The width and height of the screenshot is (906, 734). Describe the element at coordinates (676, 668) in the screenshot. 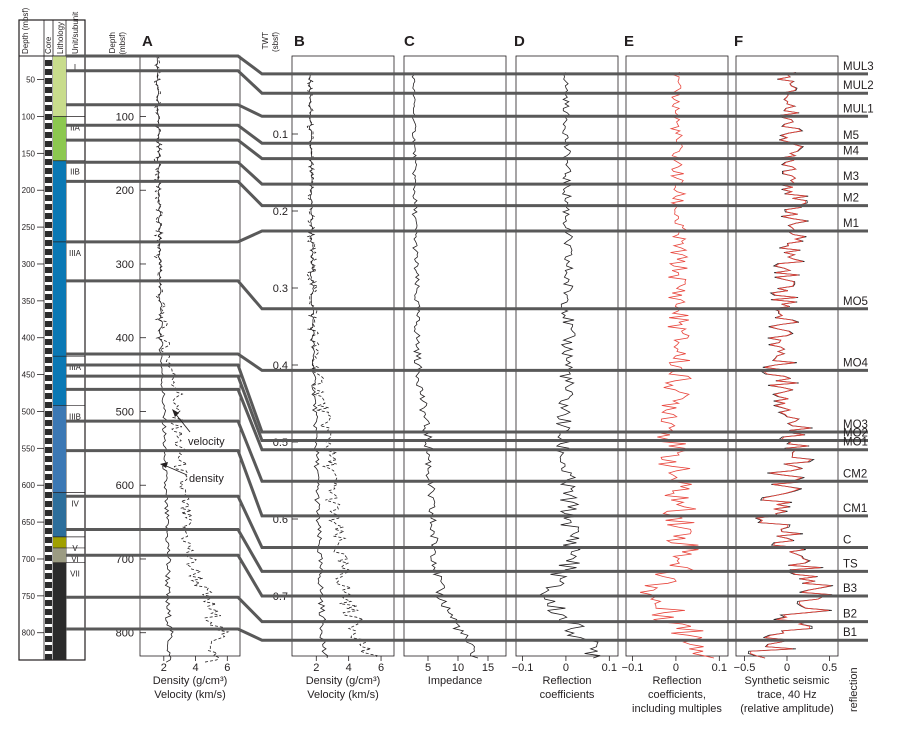

I see `panel-e-x-tick-label: 0` at that location.